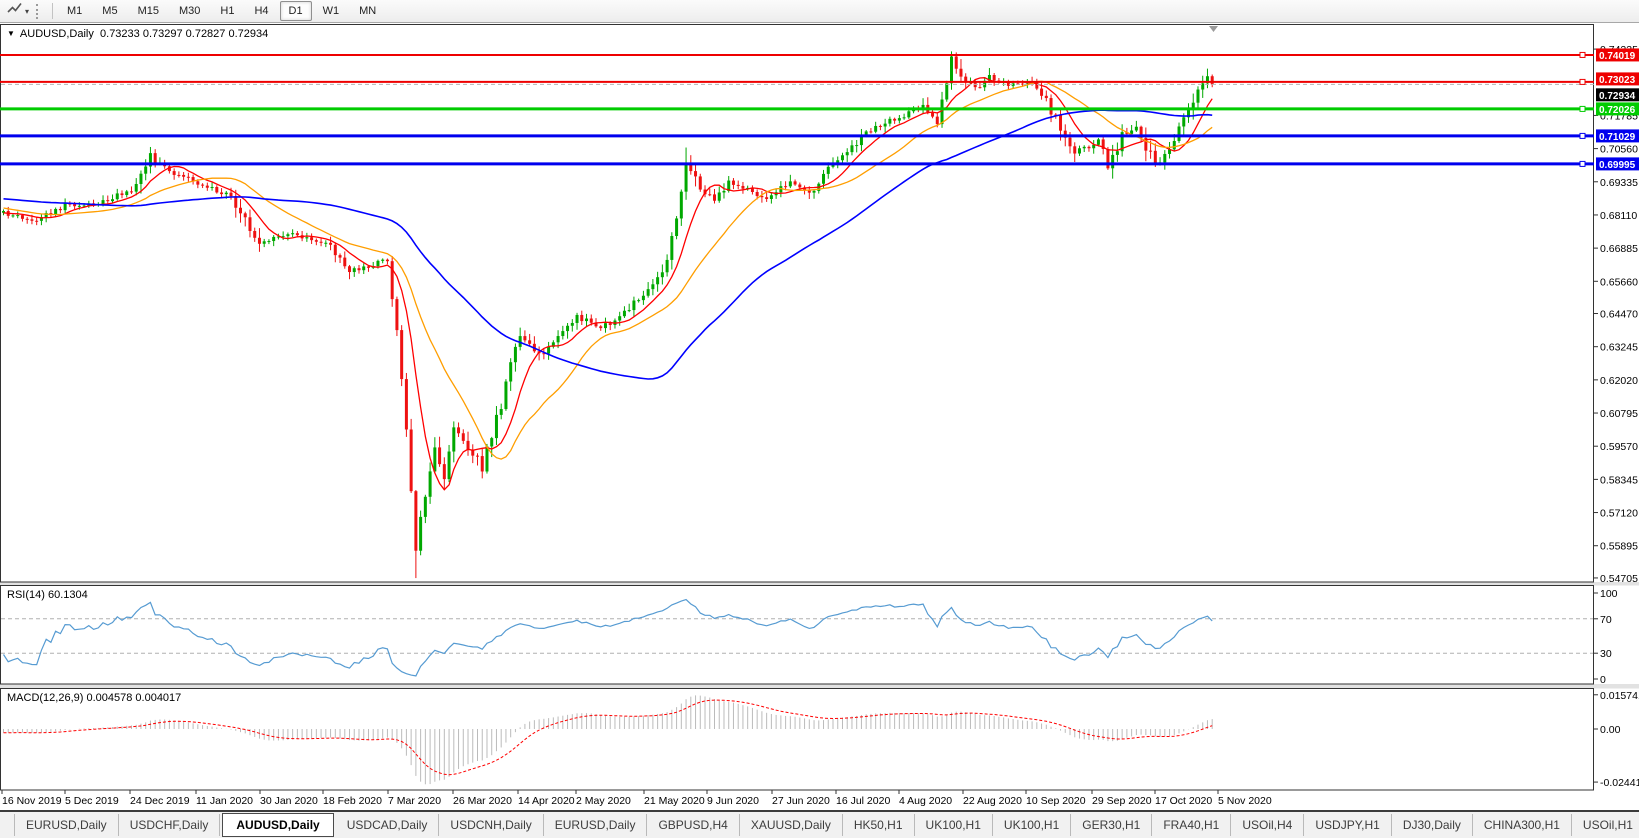 The image size is (1639, 838). I want to click on timeframe-button-mn: MN, so click(368, 11).